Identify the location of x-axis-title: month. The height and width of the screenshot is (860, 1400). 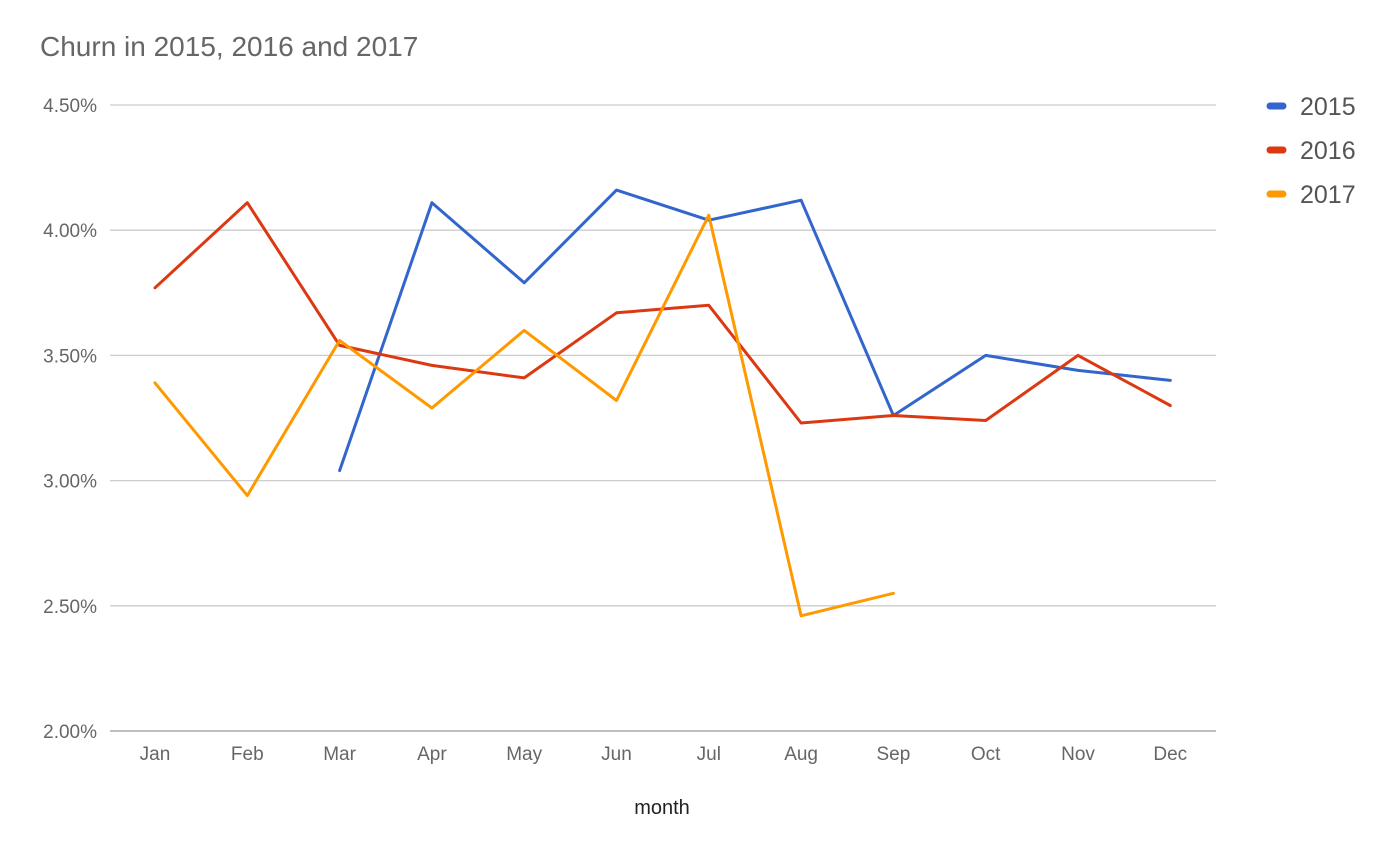
(662, 808).